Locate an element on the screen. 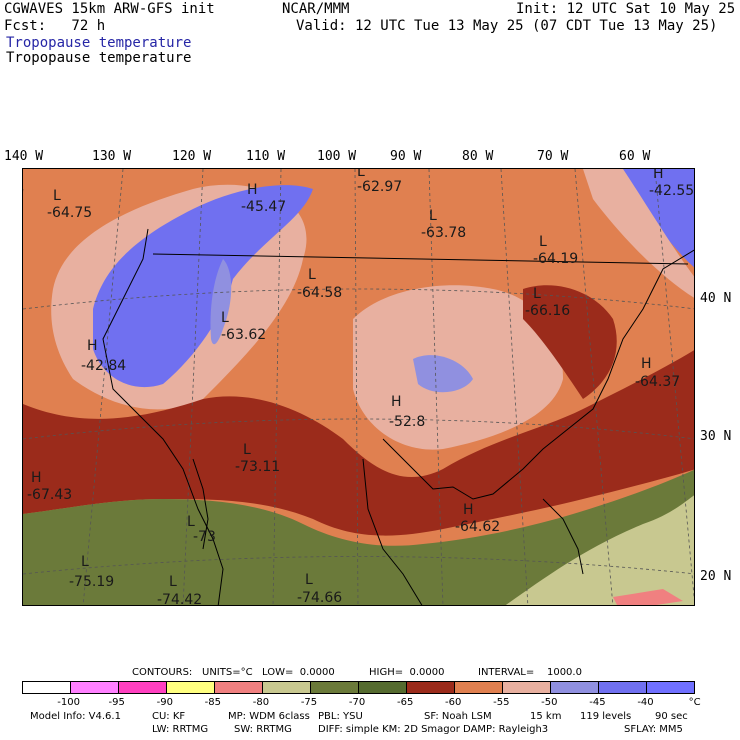 This screenshot has width=740, height=740. color-bar-tick-label: -50 is located at coordinates (549, 702).